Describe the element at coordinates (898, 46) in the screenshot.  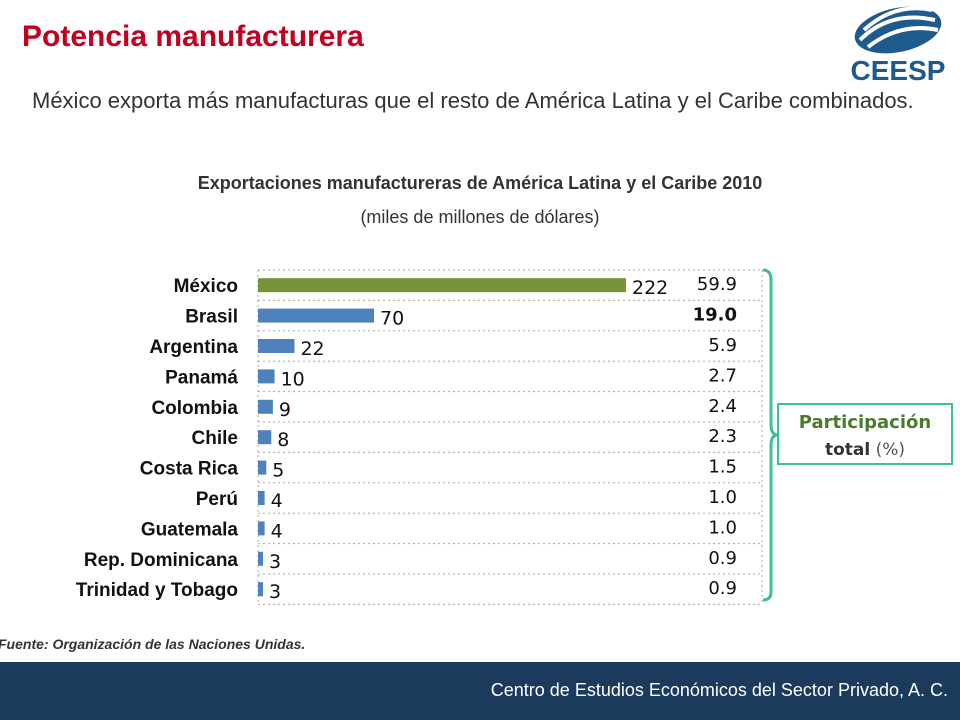
I see `logo: CEESP` at that location.